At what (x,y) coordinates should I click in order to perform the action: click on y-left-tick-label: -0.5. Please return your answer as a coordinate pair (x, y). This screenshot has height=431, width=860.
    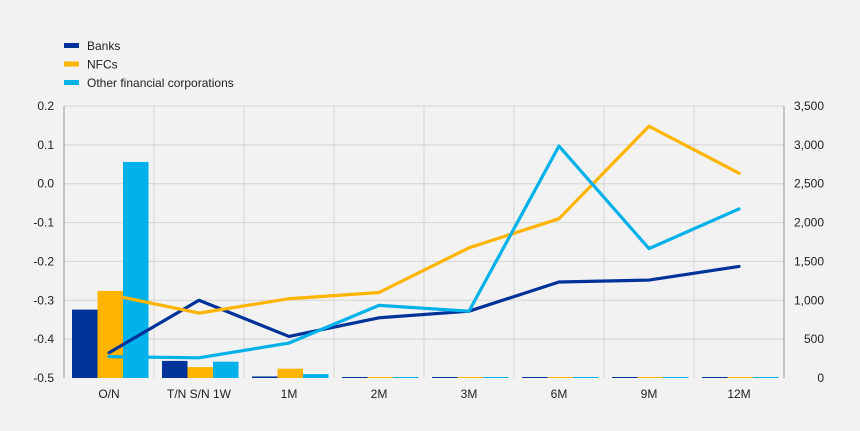
    Looking at the image, I should click on (43, 378).